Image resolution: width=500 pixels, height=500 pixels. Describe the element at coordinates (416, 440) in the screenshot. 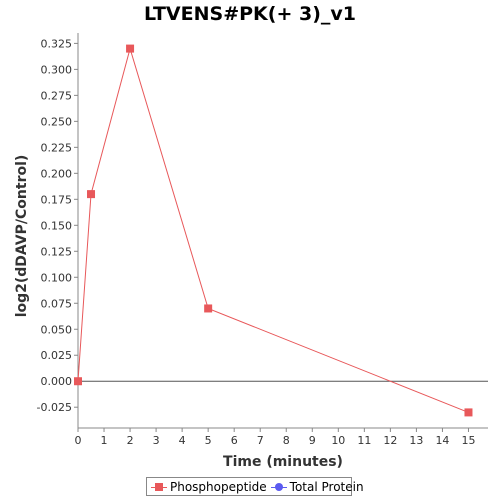

I see `x-tick-label: 13` at that location.